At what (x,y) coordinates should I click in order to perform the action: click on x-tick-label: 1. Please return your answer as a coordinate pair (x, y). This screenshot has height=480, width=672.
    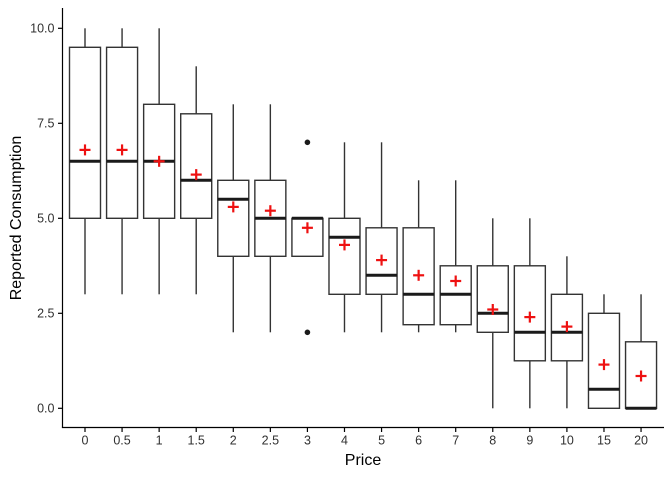
    Looking at the image, I should click on (159, 441).